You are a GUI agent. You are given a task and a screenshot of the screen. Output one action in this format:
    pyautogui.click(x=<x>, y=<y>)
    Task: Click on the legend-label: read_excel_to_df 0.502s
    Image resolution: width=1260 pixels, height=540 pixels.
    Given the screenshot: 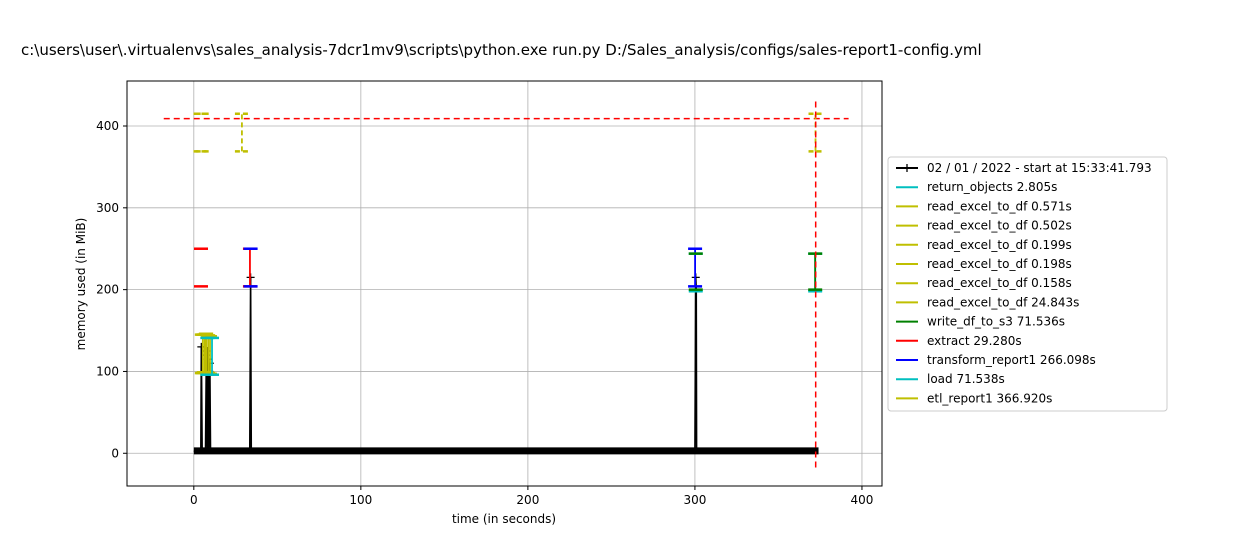 What is the action you would take?
    pyautogui.click(x=999, y=226)
    